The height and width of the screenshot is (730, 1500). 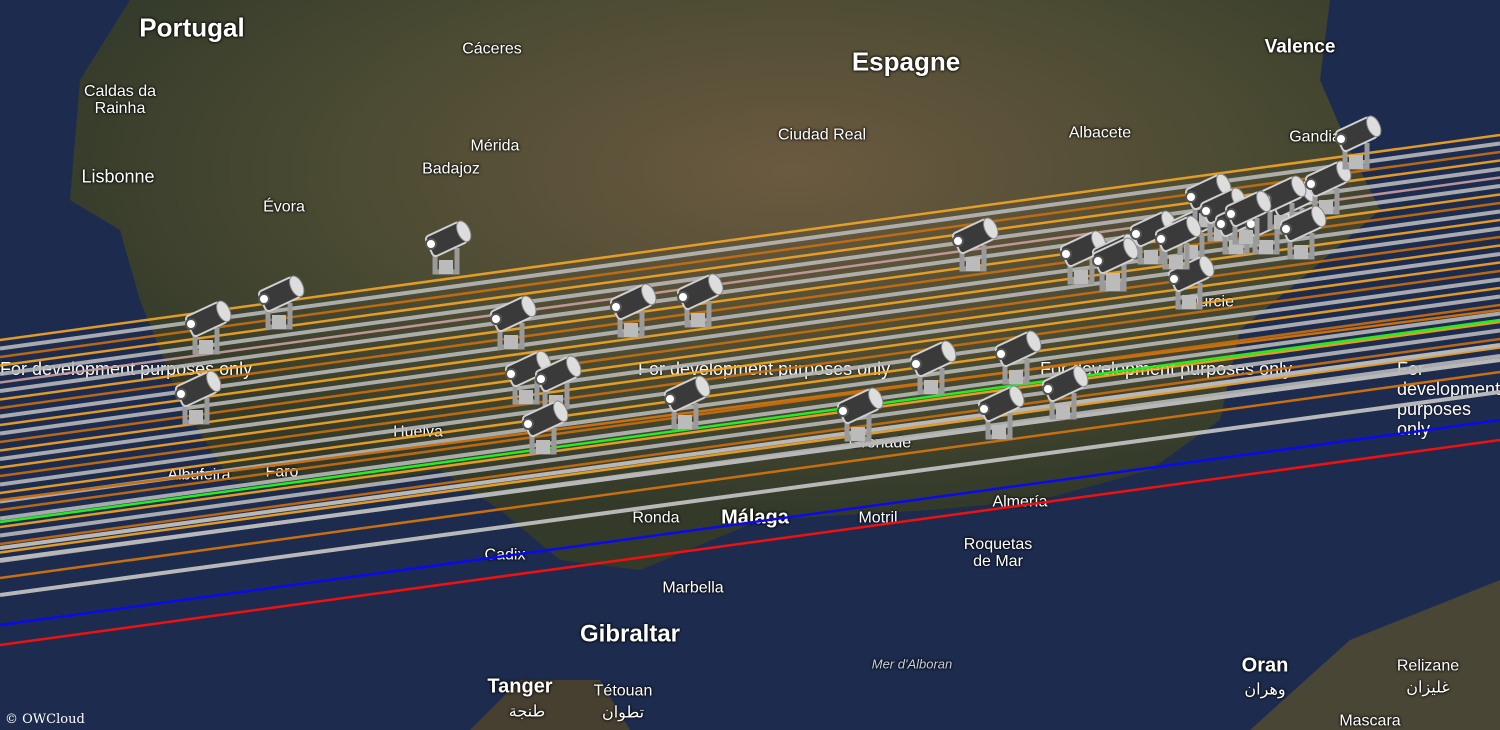 I want to click on city-label: Valence, so click(x=1300, y=47).